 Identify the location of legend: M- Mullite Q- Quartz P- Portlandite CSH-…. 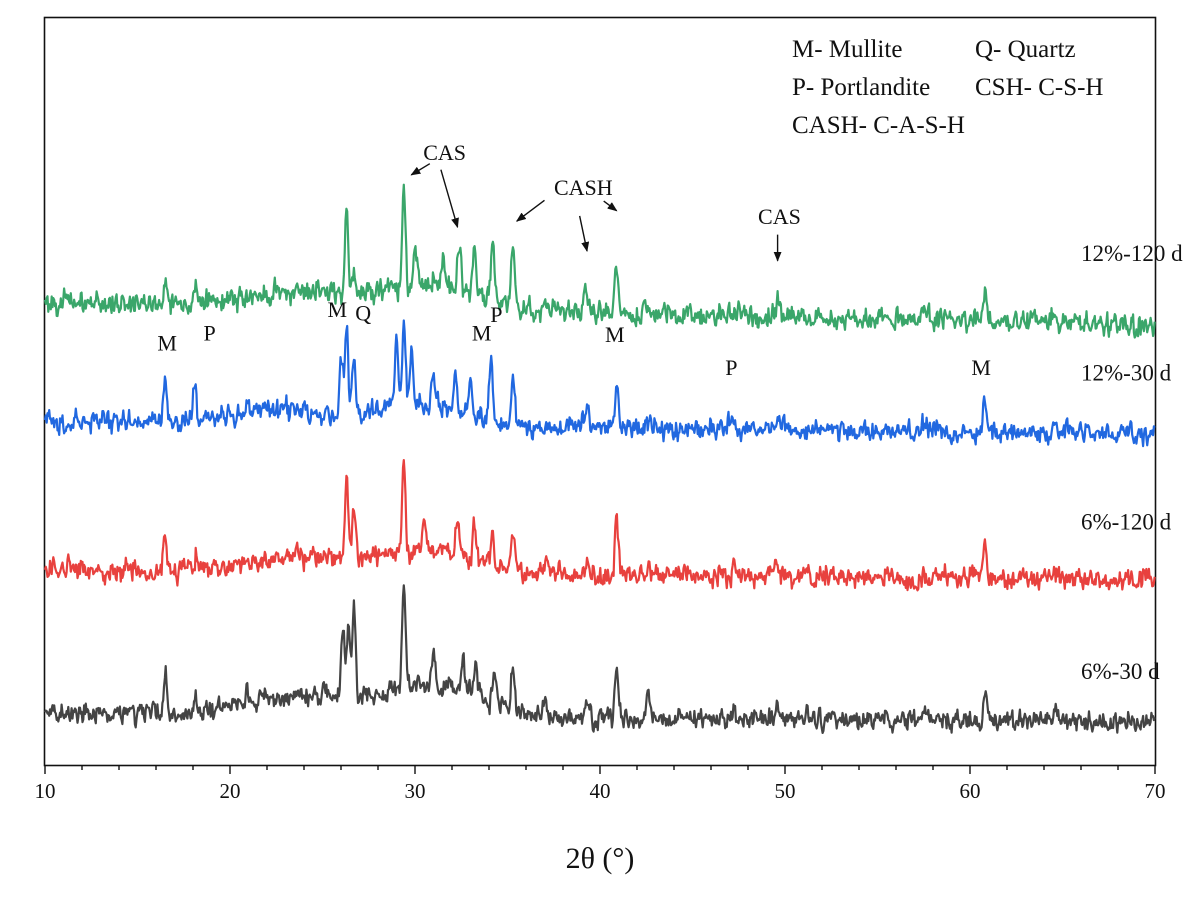
(948, 87).